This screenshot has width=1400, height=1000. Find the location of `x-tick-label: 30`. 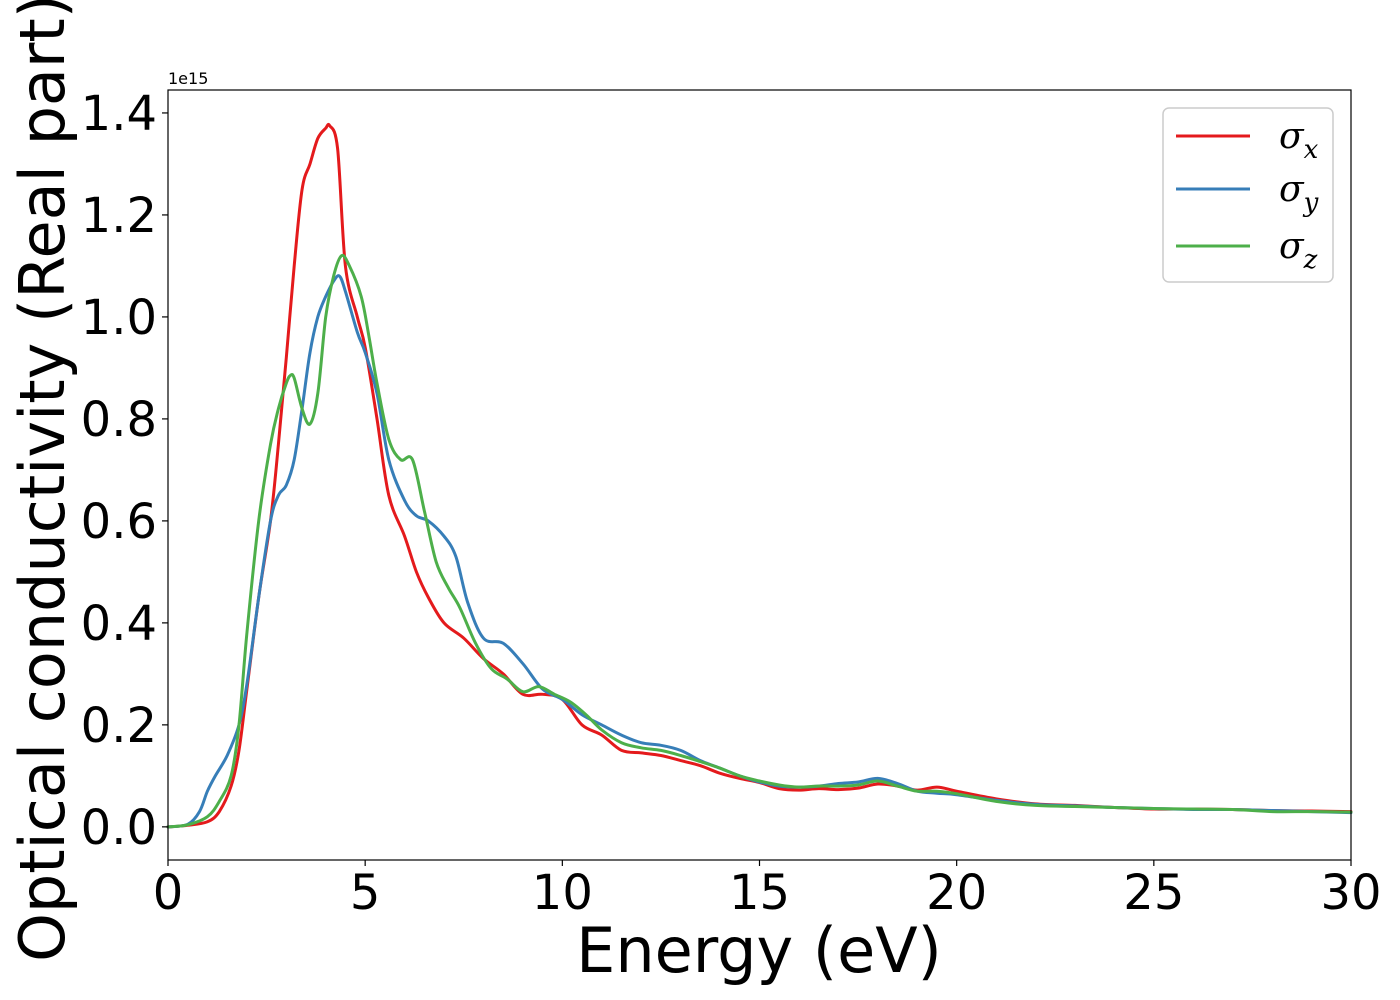

x-tick-label: 30 is located at coordinates (1350, 893).